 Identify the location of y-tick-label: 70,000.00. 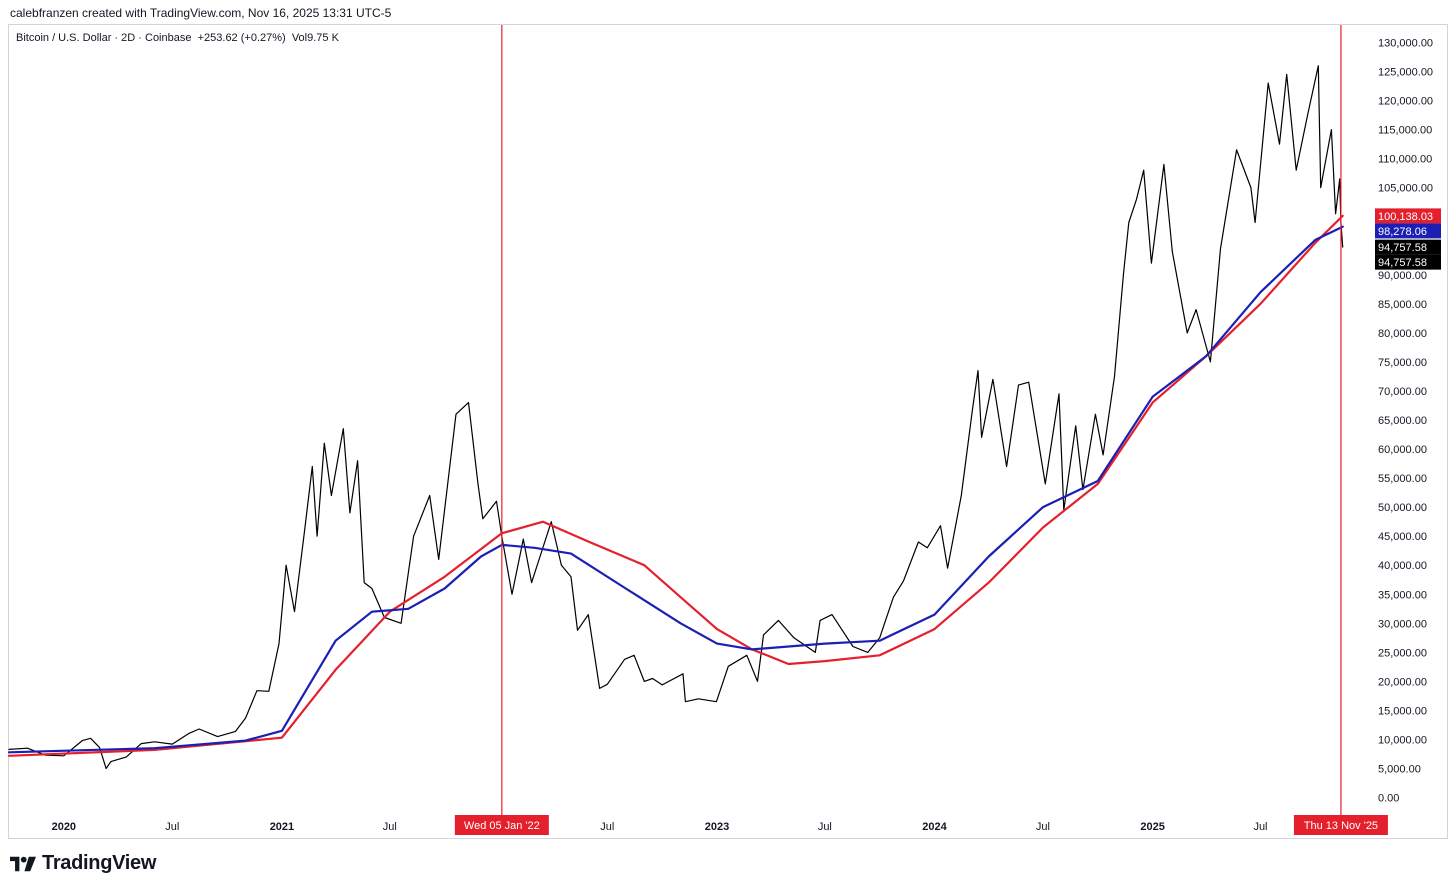
(1402, 392).